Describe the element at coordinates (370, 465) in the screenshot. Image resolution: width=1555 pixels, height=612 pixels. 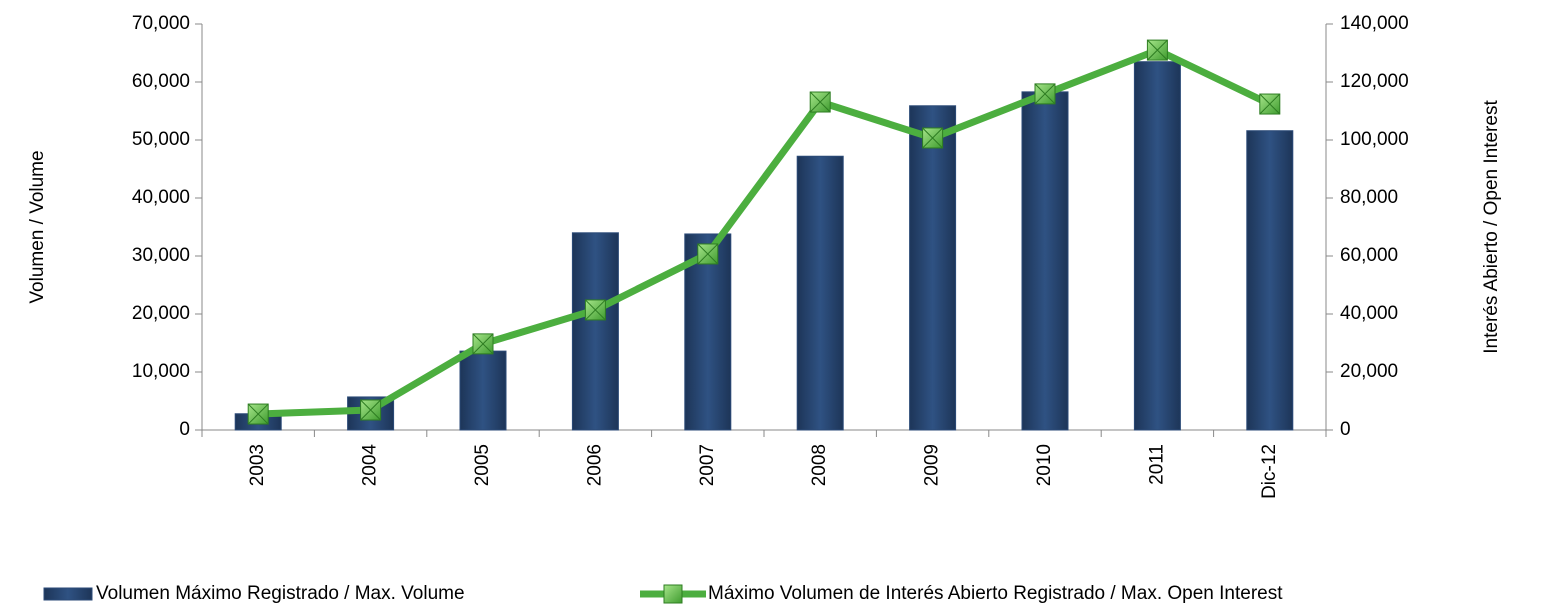
I see `x-tick-label: 2004` at that location.